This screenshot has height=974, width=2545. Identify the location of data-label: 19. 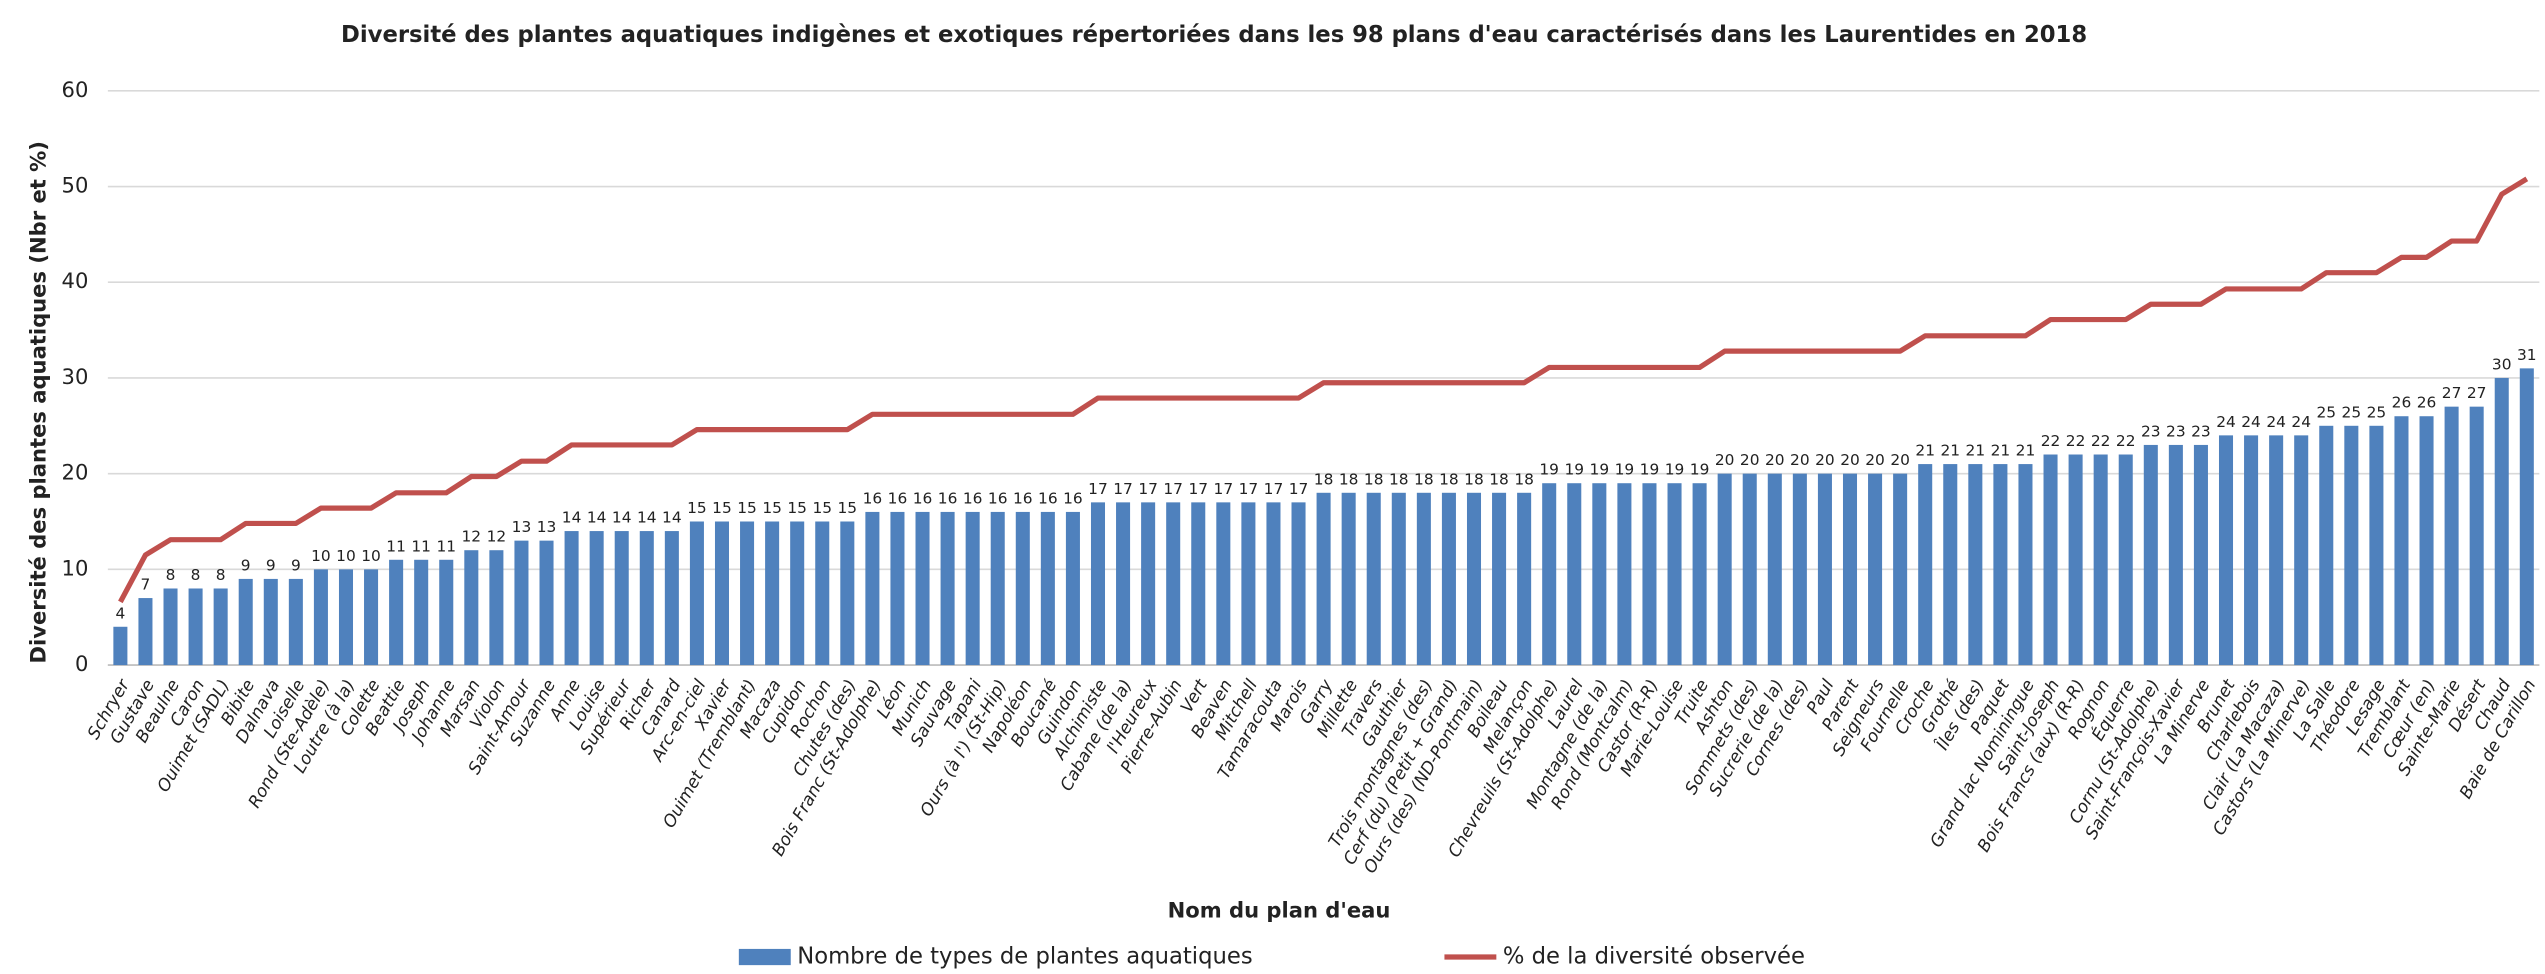
(1574, 470).